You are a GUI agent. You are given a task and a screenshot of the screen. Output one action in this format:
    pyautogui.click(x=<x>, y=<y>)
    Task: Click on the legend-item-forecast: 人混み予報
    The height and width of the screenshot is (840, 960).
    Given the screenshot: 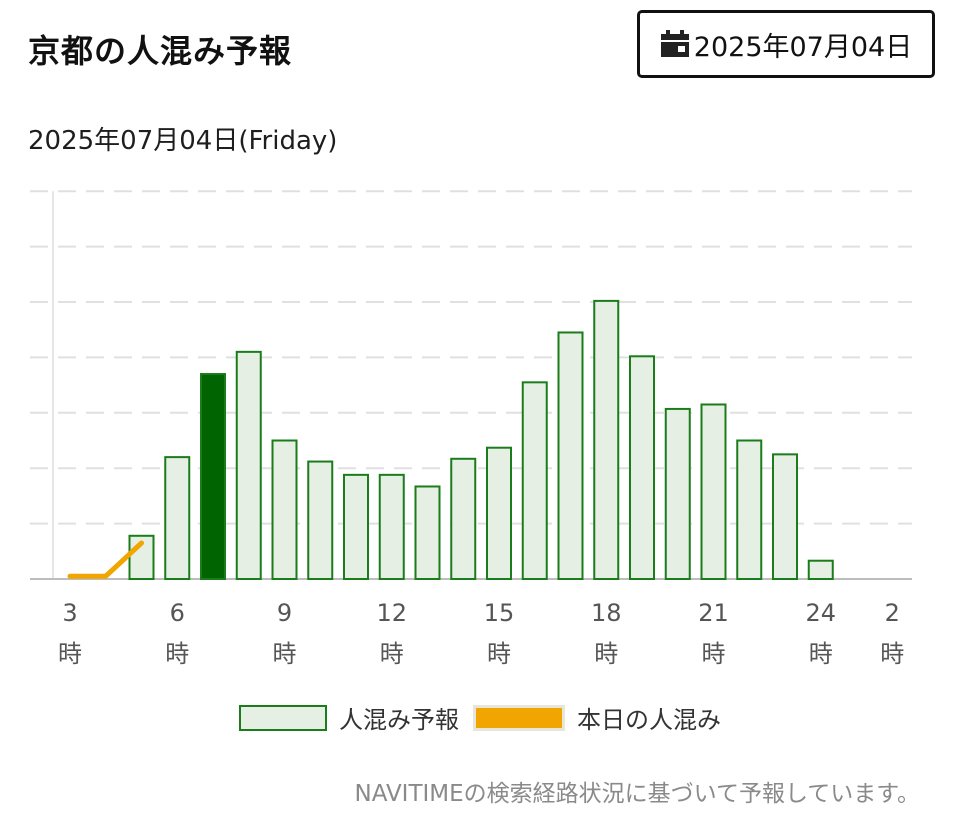 What is the action you would take?
    pyautogui.click(x=349, y=717)
    